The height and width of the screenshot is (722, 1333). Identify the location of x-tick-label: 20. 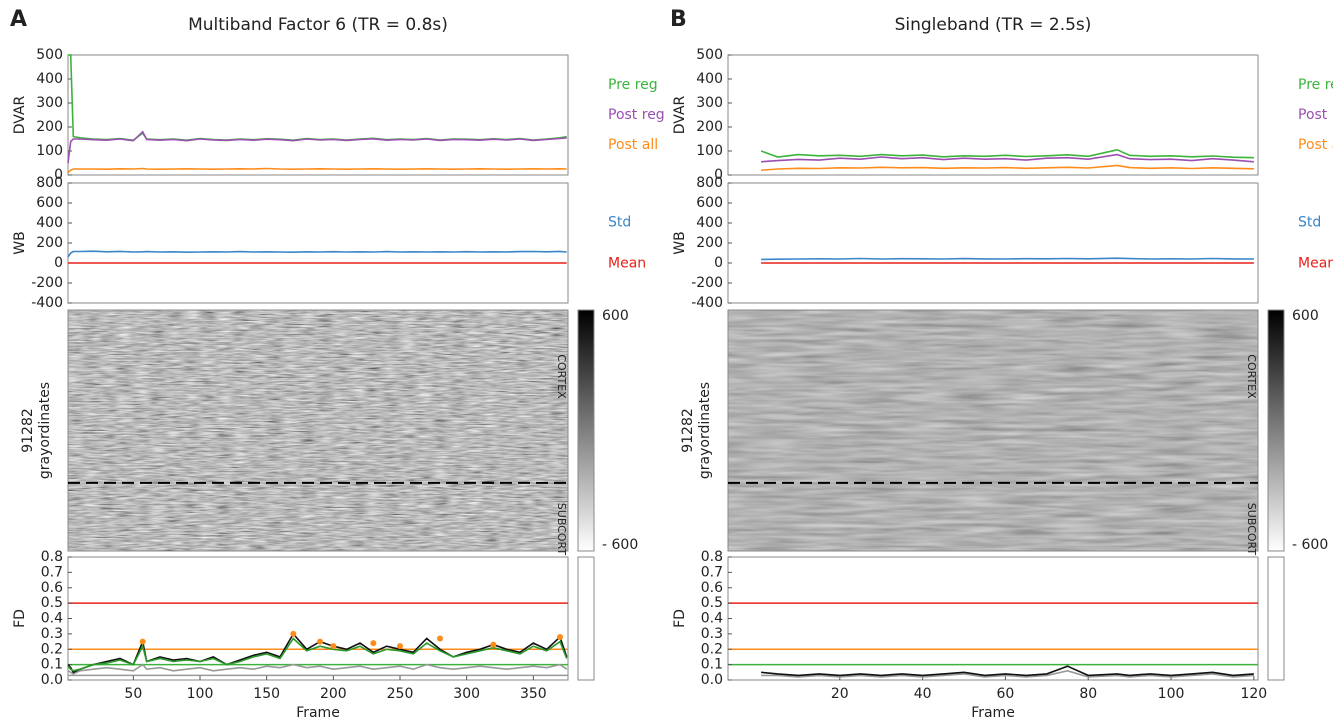
(840, 694).